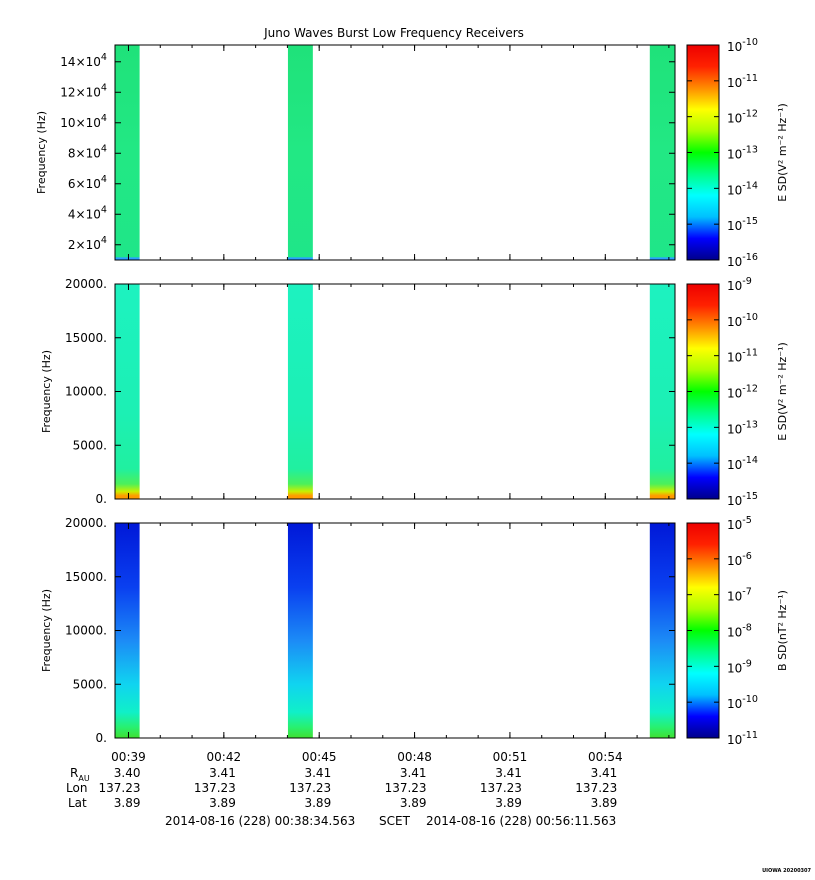 The height and width of the screenshot is (880, 815). I want to click on colorbar-tick-label: 10⁻⁶, so click(739, 559).